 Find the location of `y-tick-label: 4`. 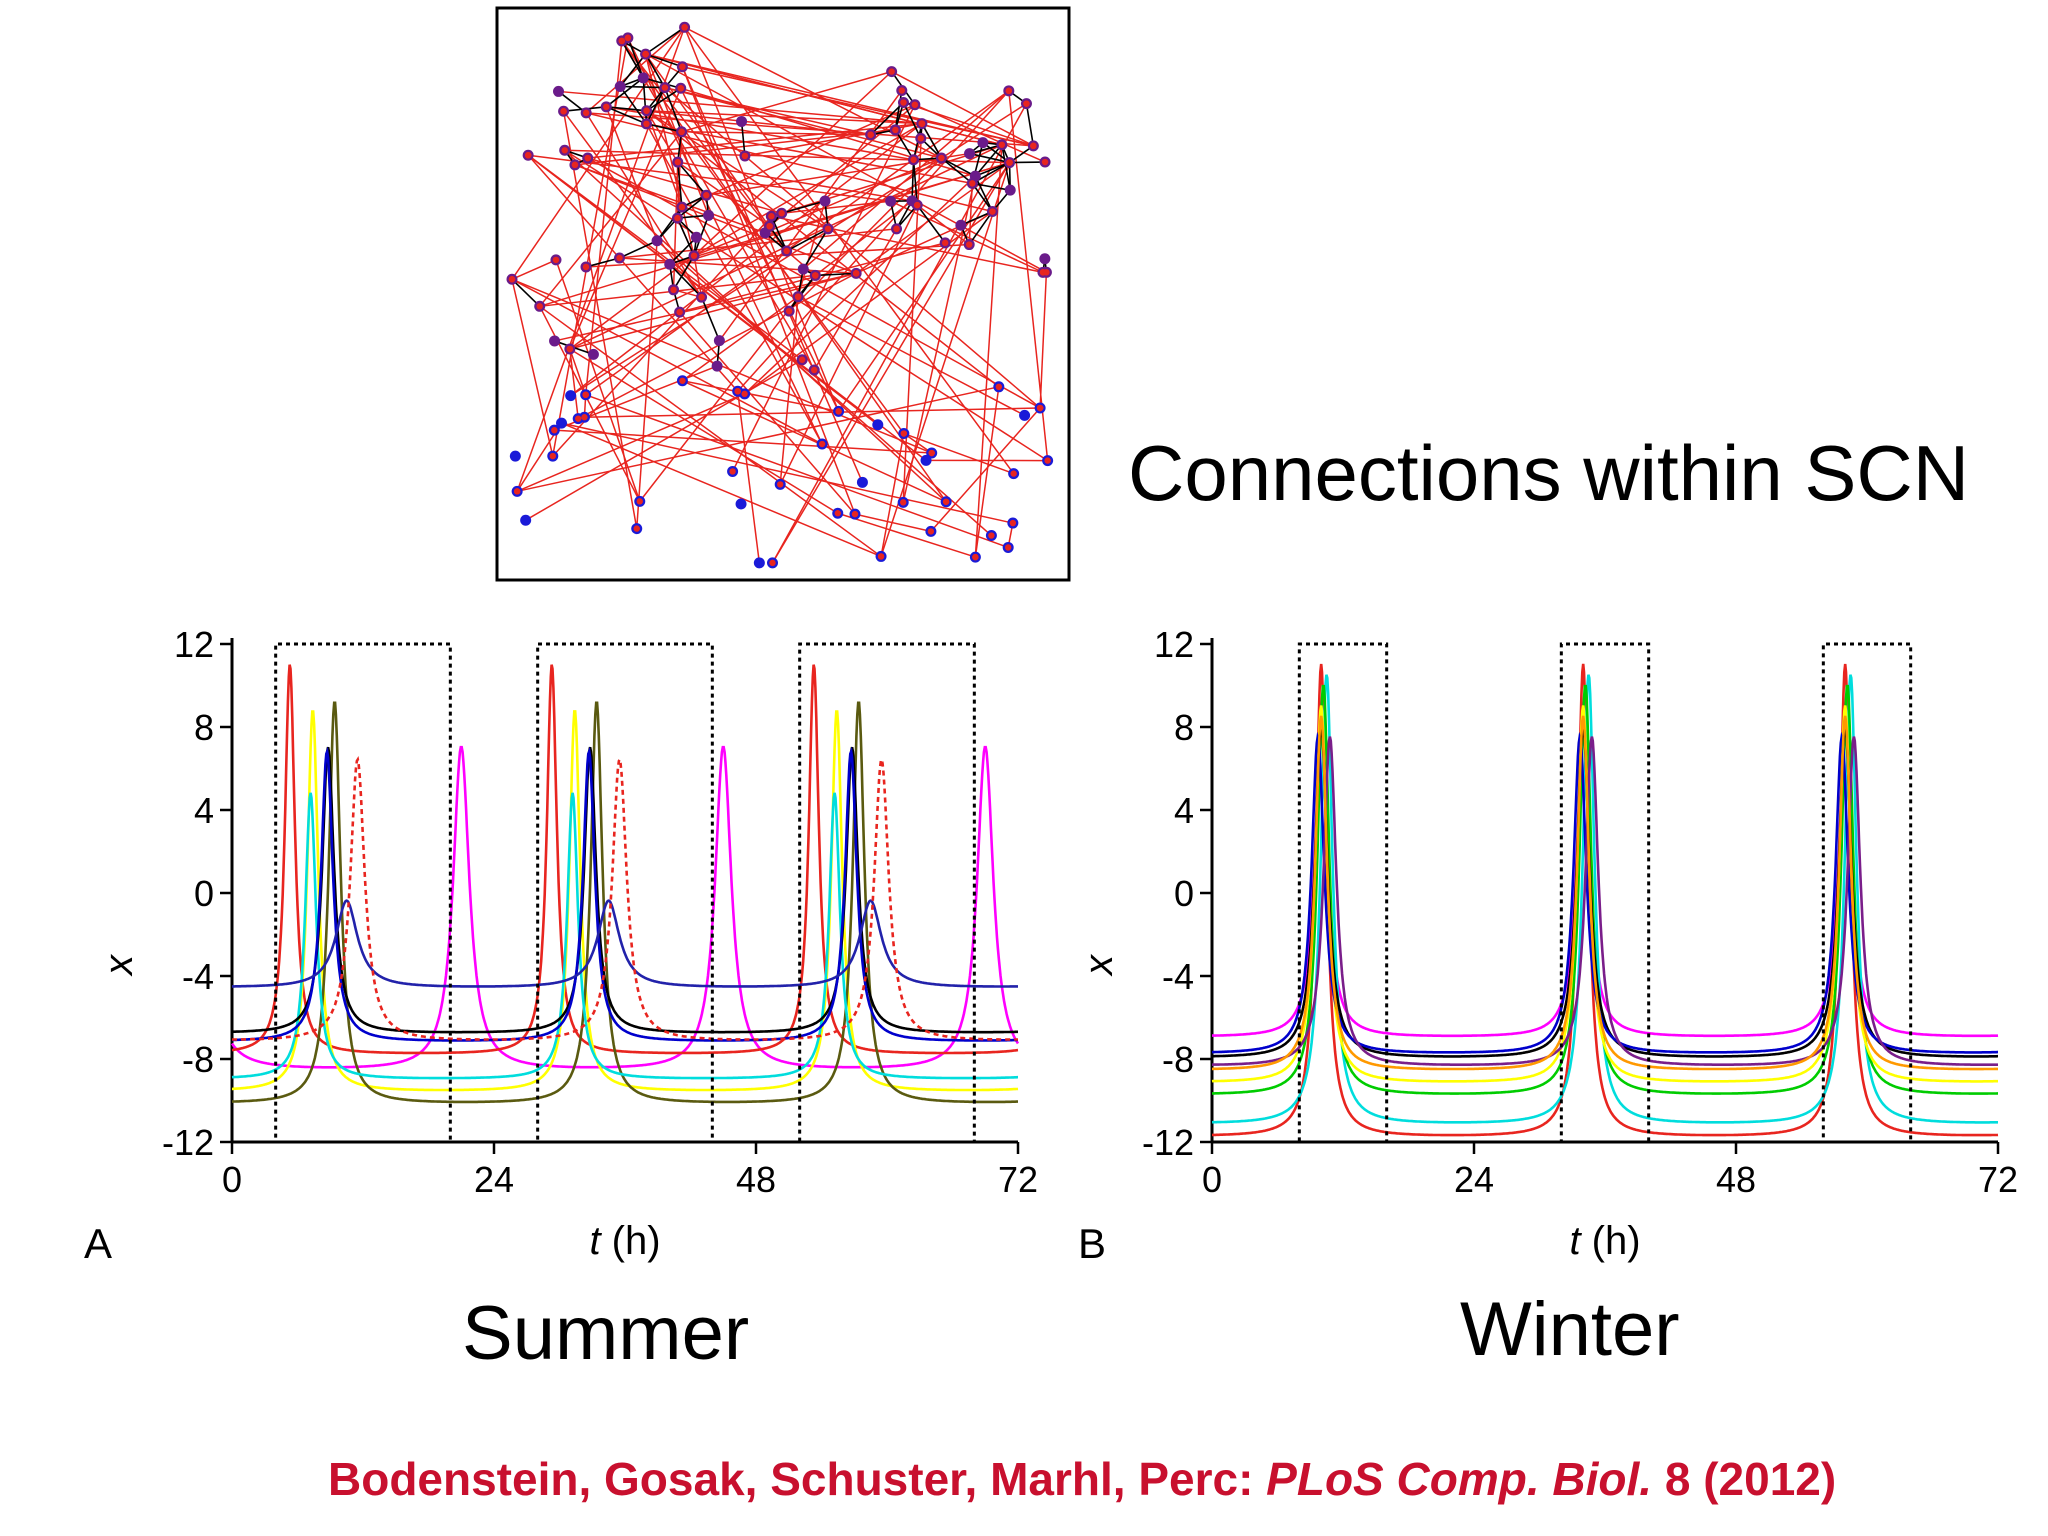

y-tick-label: 4 is located at coordinates (1184, 810).